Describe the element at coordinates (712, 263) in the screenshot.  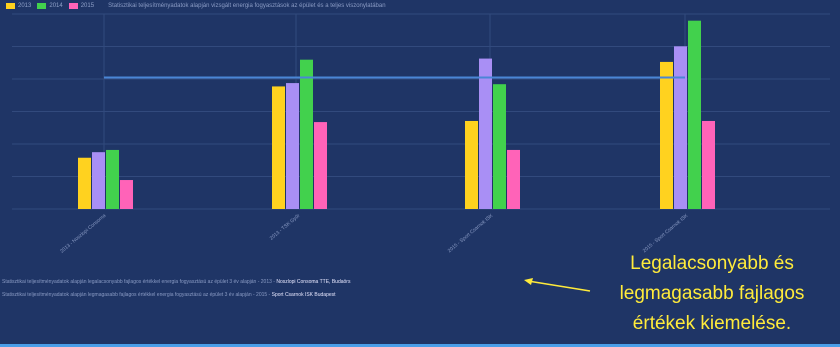
I see `callout-line-1: Legalacsonyabb és` at that location.